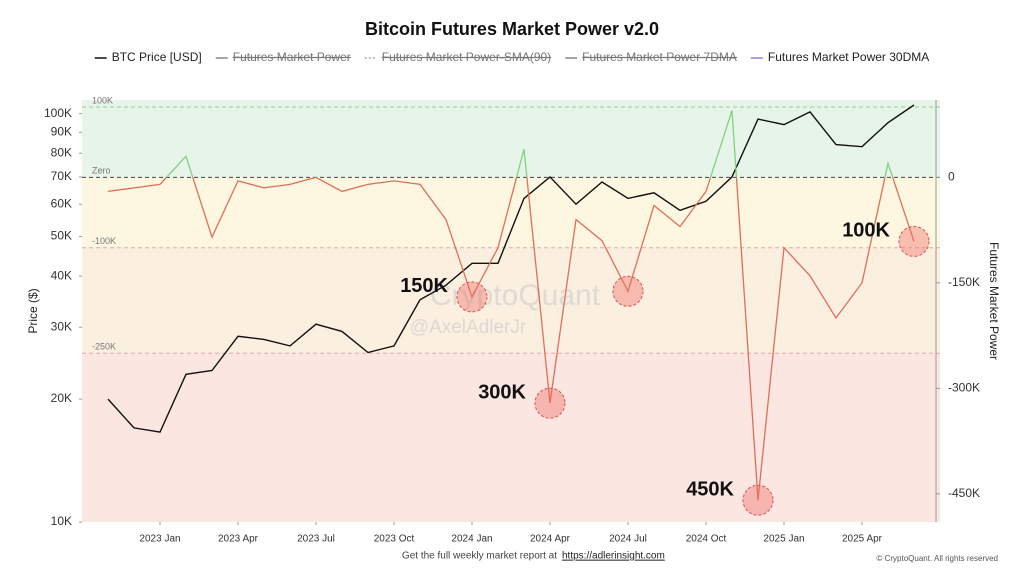  I want to click on legend-label: Futures Market Power 7DMA, so click(659, 57).